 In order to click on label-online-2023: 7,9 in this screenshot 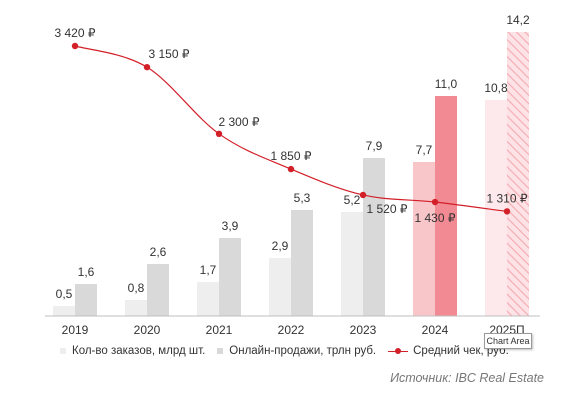, I will do `click(374, 146)`.